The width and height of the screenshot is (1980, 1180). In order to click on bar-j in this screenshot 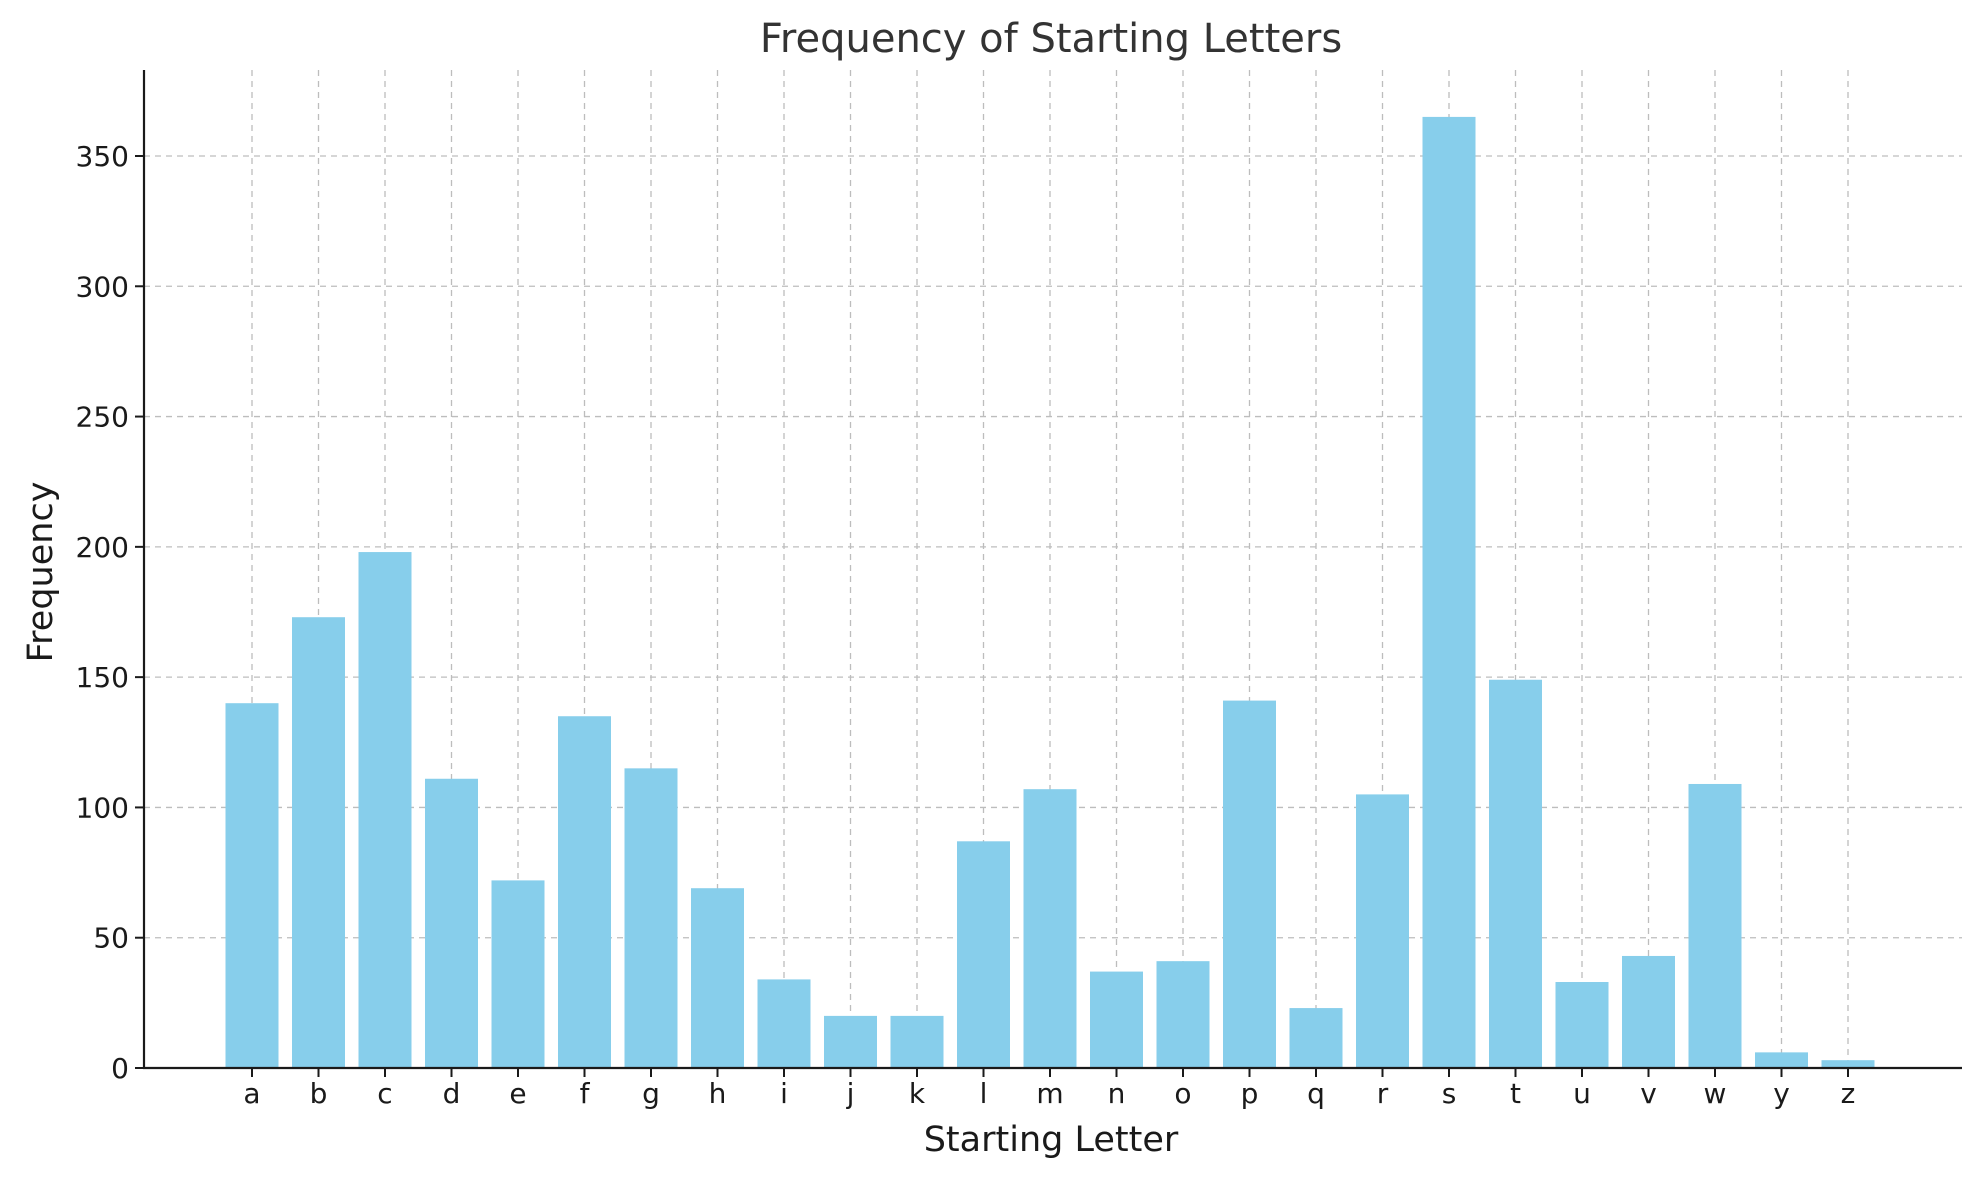, I will do `click(850, 1041)`.